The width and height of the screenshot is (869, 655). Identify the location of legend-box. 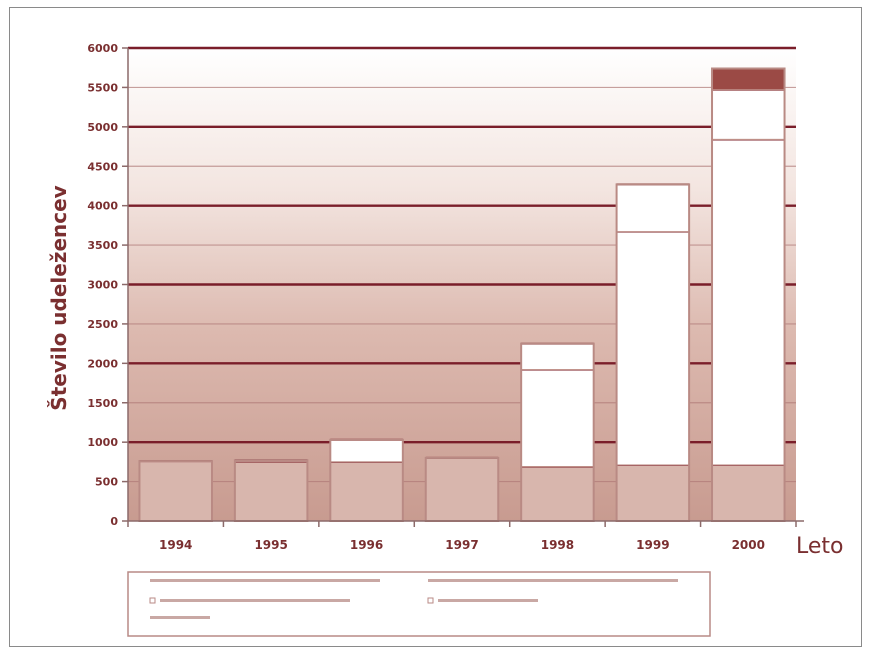
(419, 604).